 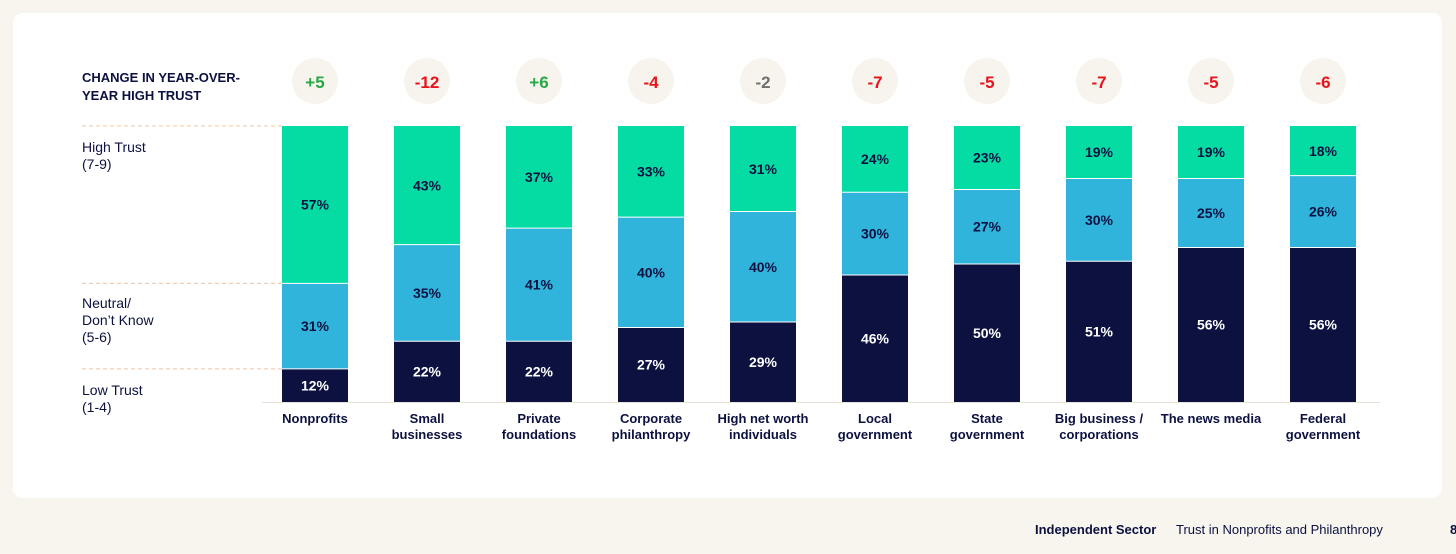 I want to click on data-label: 25%, so click(x=1211, y=213).